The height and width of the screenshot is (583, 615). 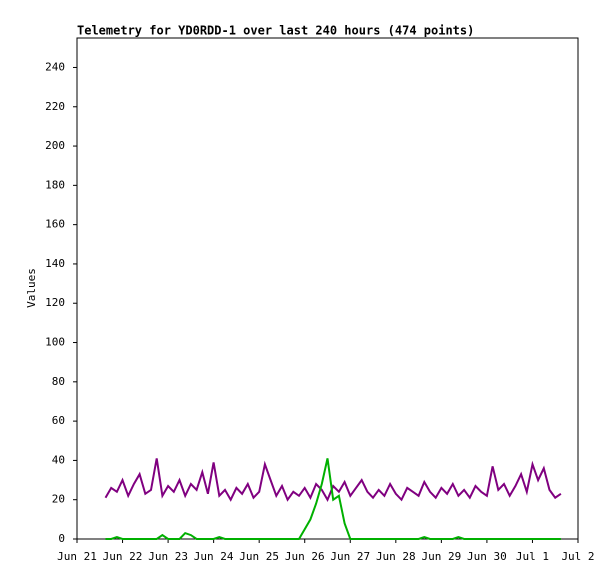 What do you see at coordinates (259, 556) in the screenshot?
I see `x-tick-label: Jun 25` at bounding box center [259, 556].